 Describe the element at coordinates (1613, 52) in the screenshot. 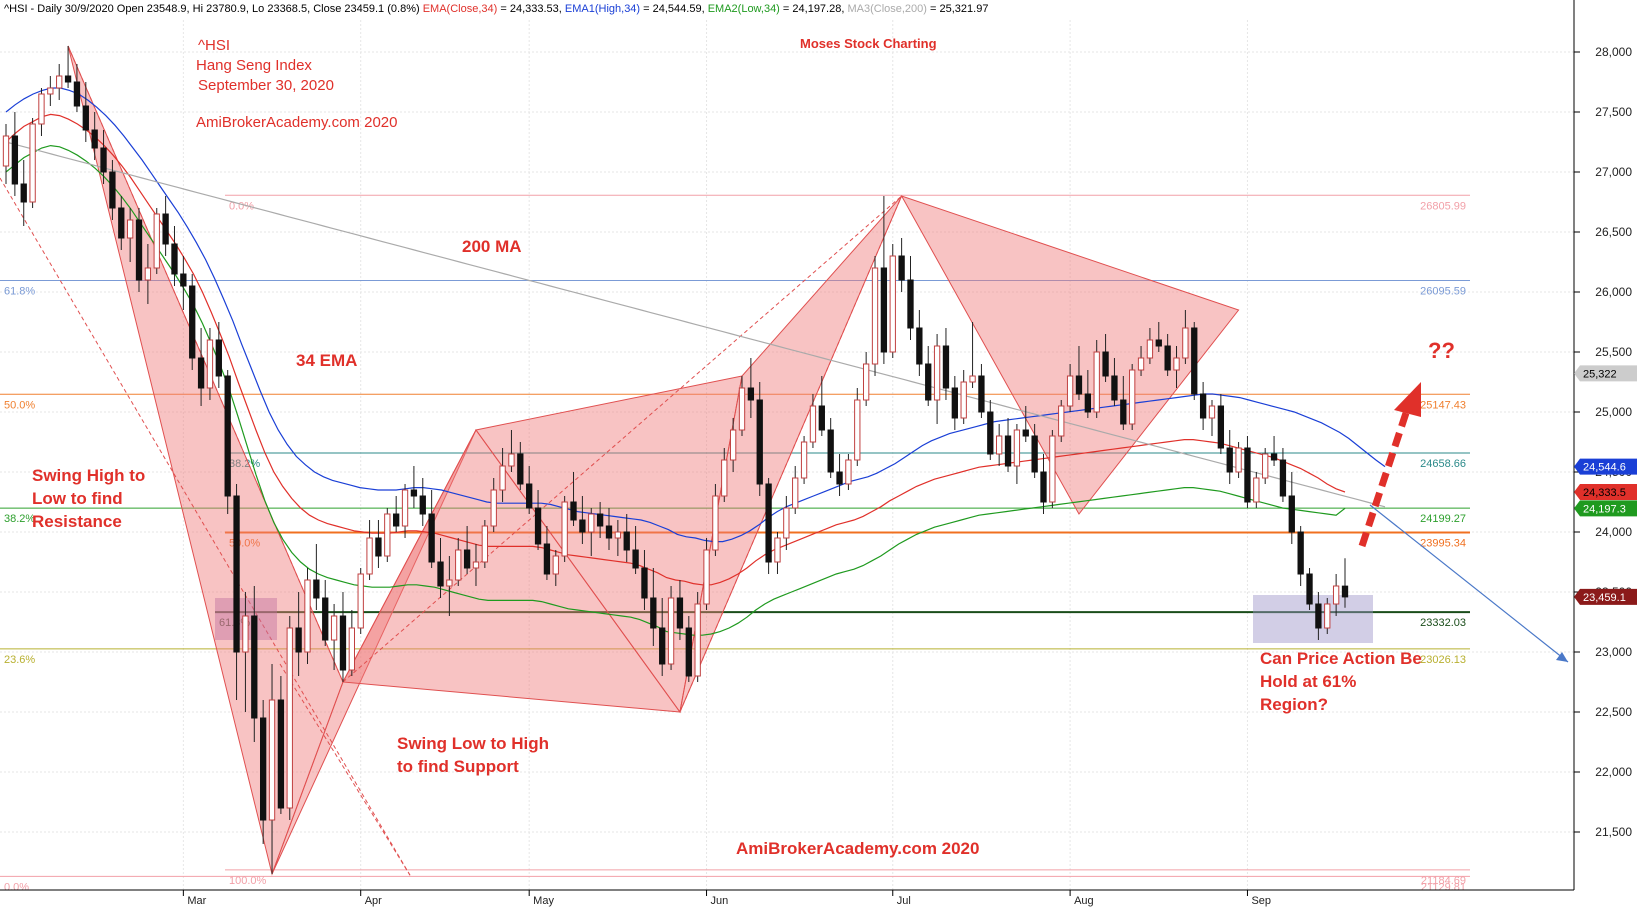

I see `price-tick-label: 28,000` at that location.